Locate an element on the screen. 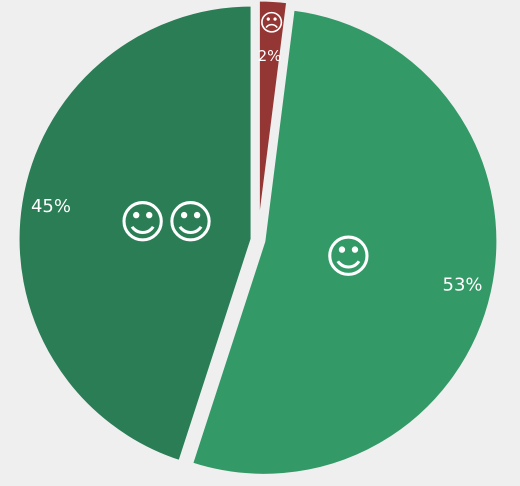 This screenshot has height=486, width=520. pie-slice is located at coordinates (273, 117).